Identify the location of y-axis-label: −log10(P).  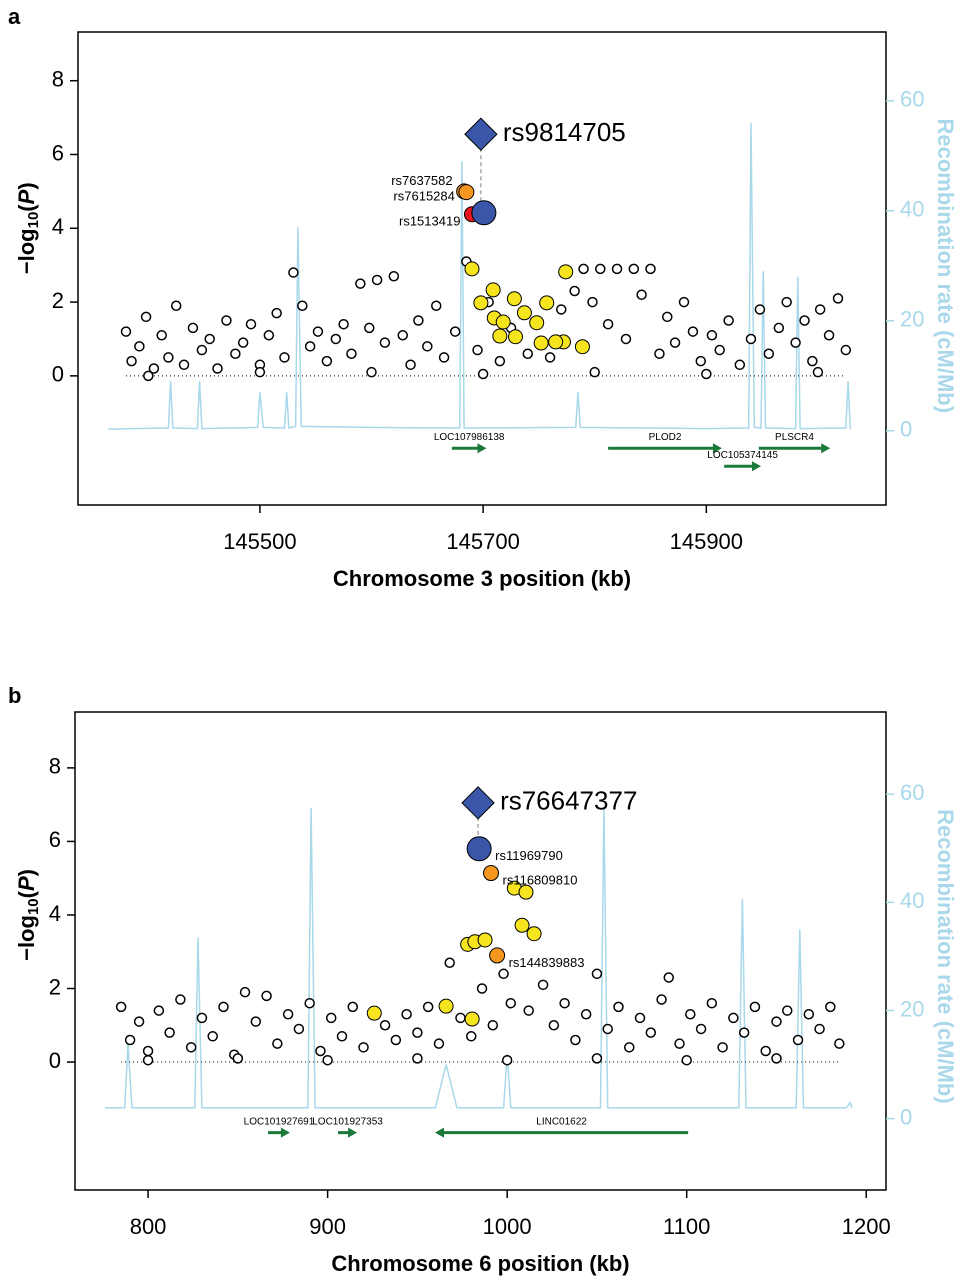
(28, 228).